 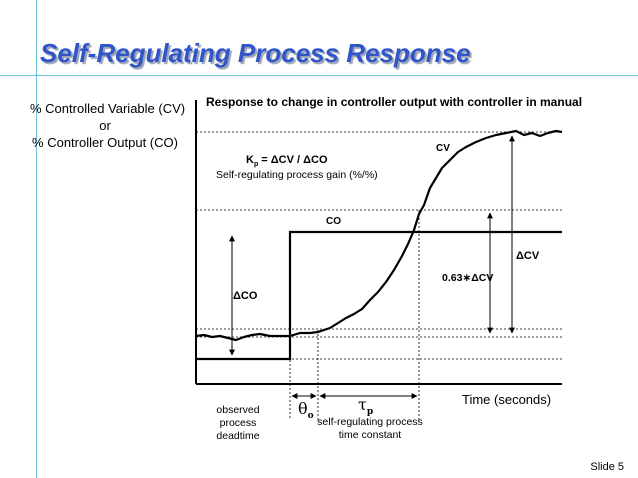 I want to click on slide-number: Slide 5, so click(x=607, y=467).